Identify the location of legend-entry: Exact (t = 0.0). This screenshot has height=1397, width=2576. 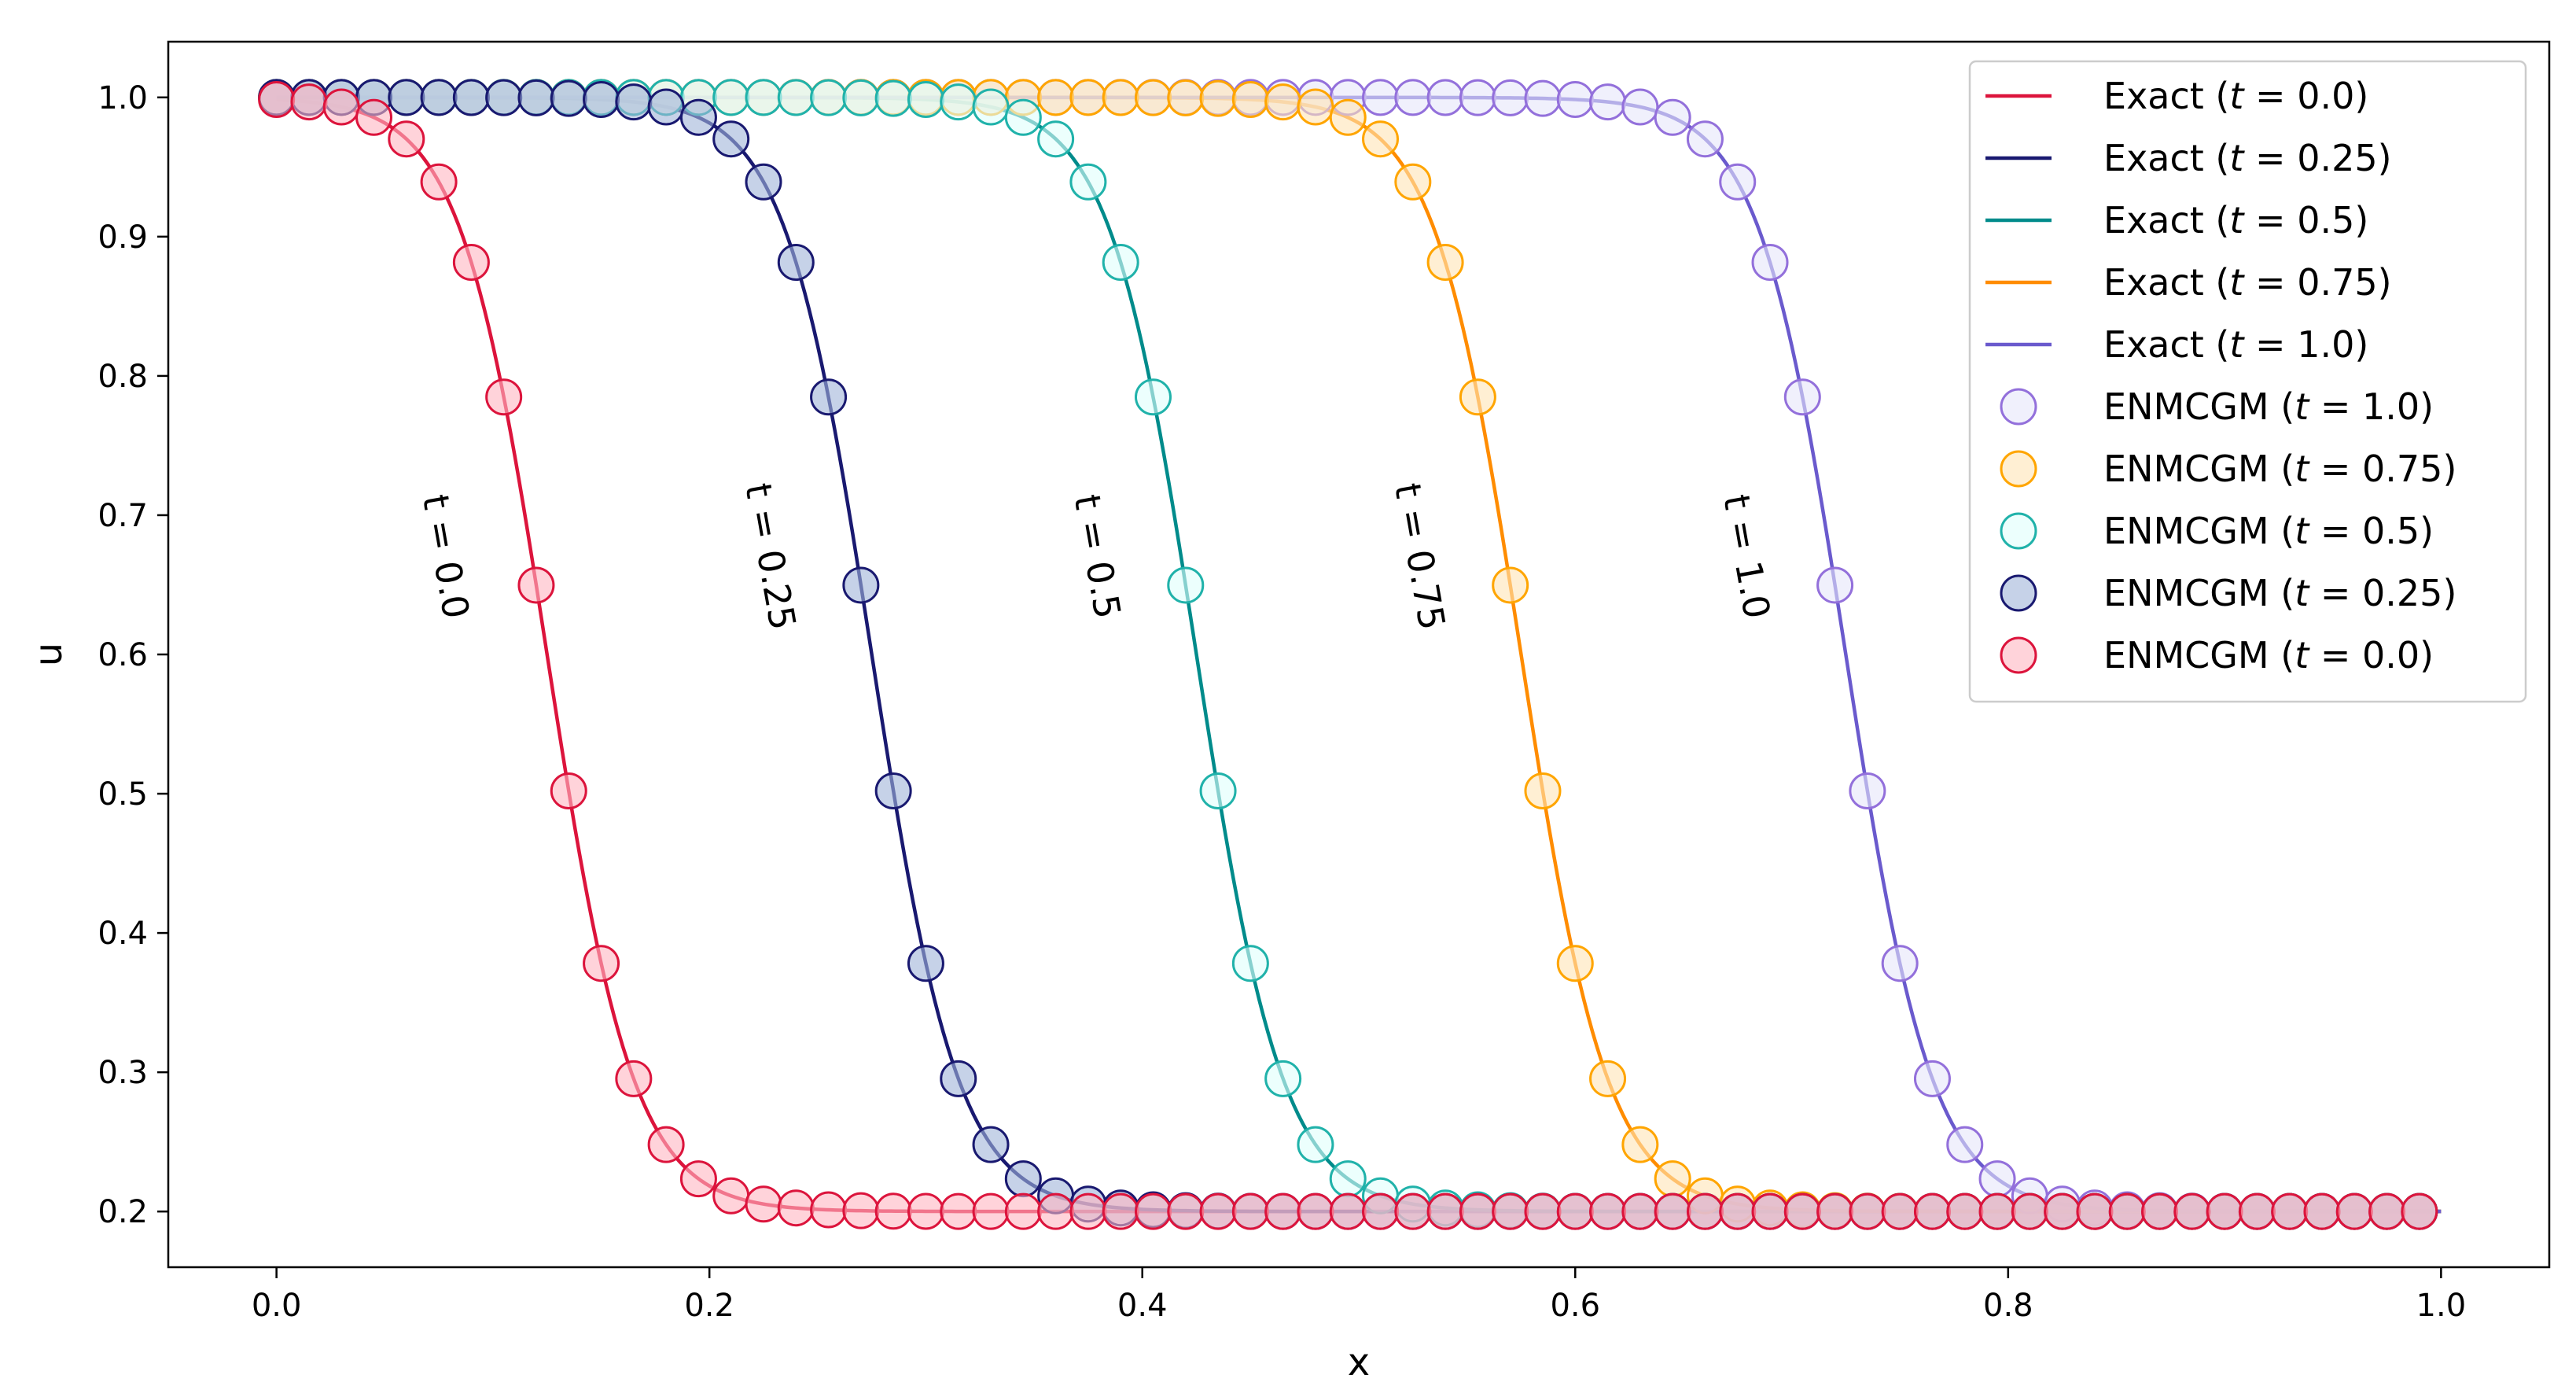
(2176, 96).